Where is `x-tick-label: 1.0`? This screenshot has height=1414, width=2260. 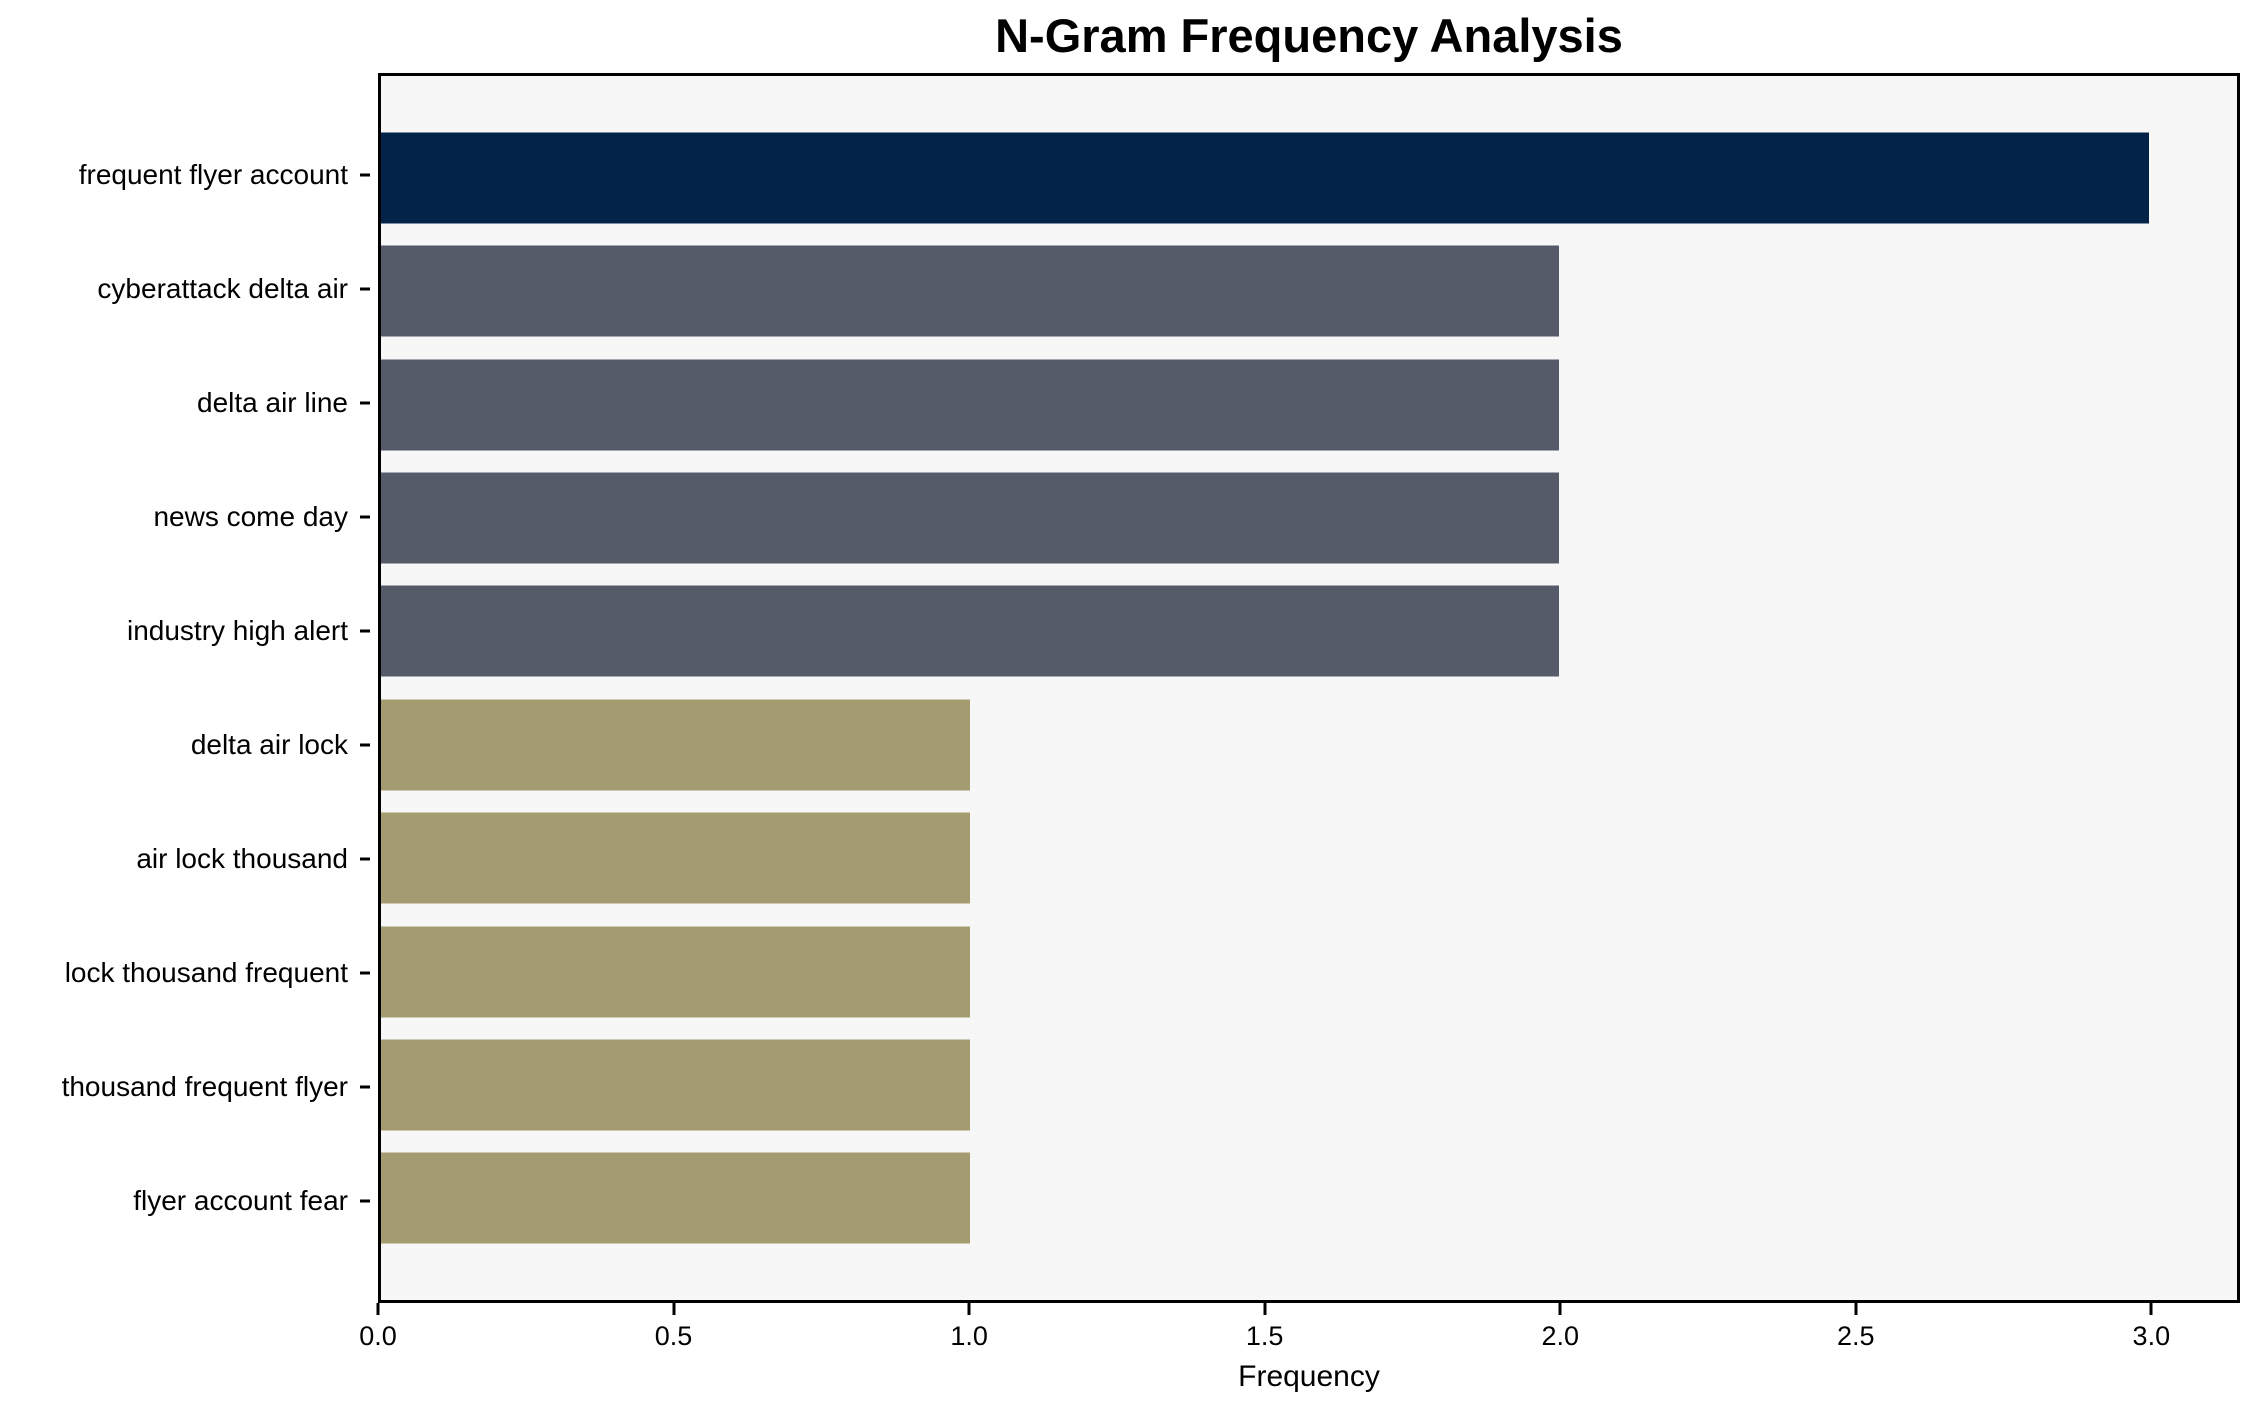
x-tick-label: 1.0 is located at coordinates (969, 1336).